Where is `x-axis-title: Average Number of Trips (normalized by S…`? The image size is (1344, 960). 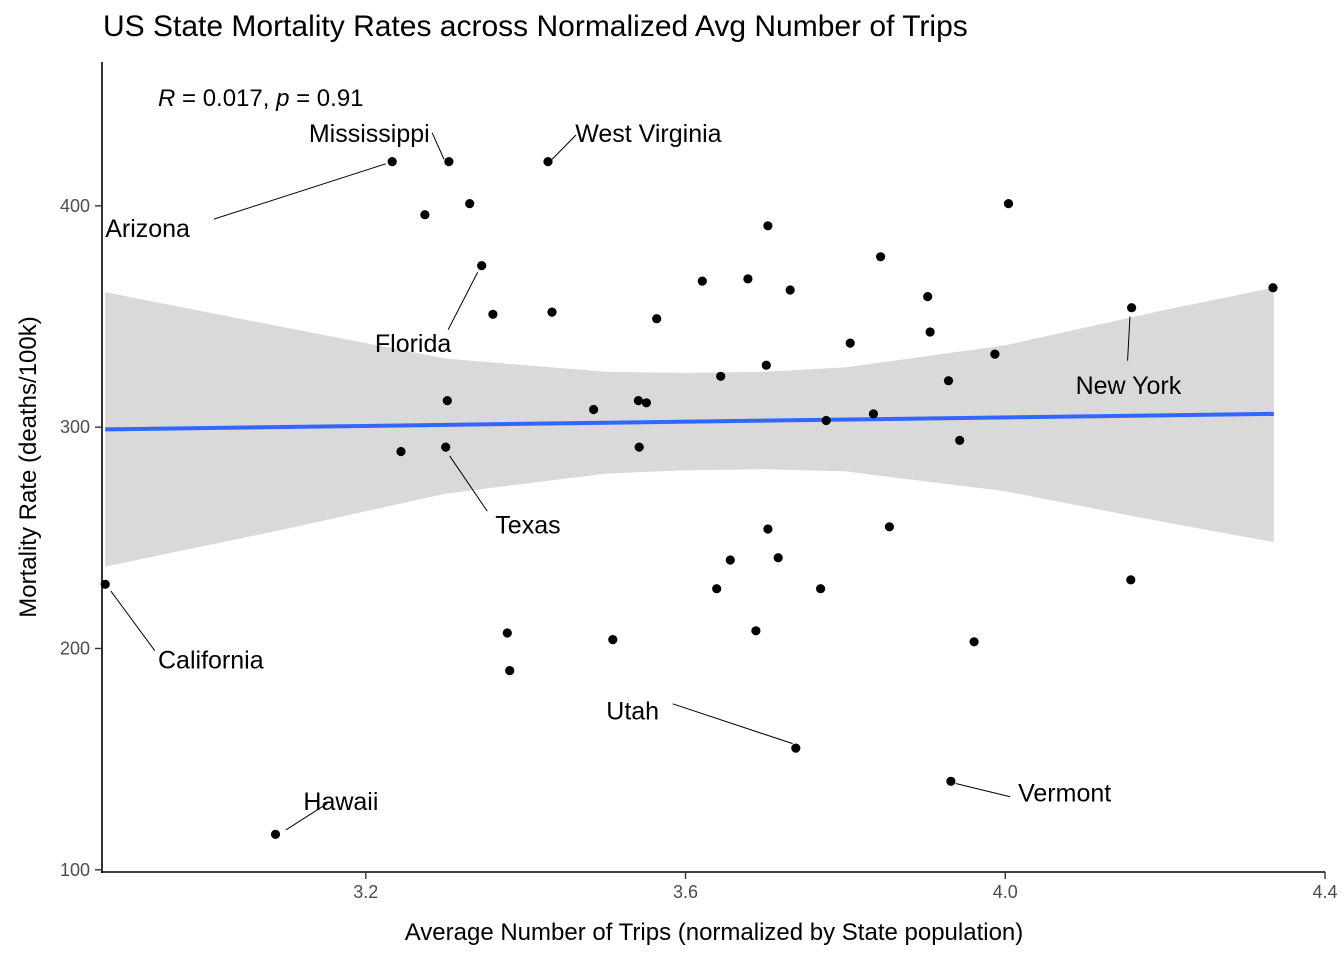 x-axis-title: Average Number of Trips (normalized by S… is located at coordinates (714, 932).